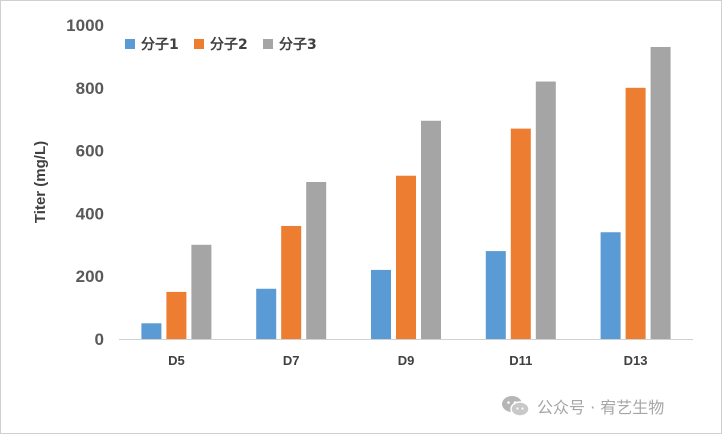  I want to click on x-tick-label: D11, so click(520, 360).